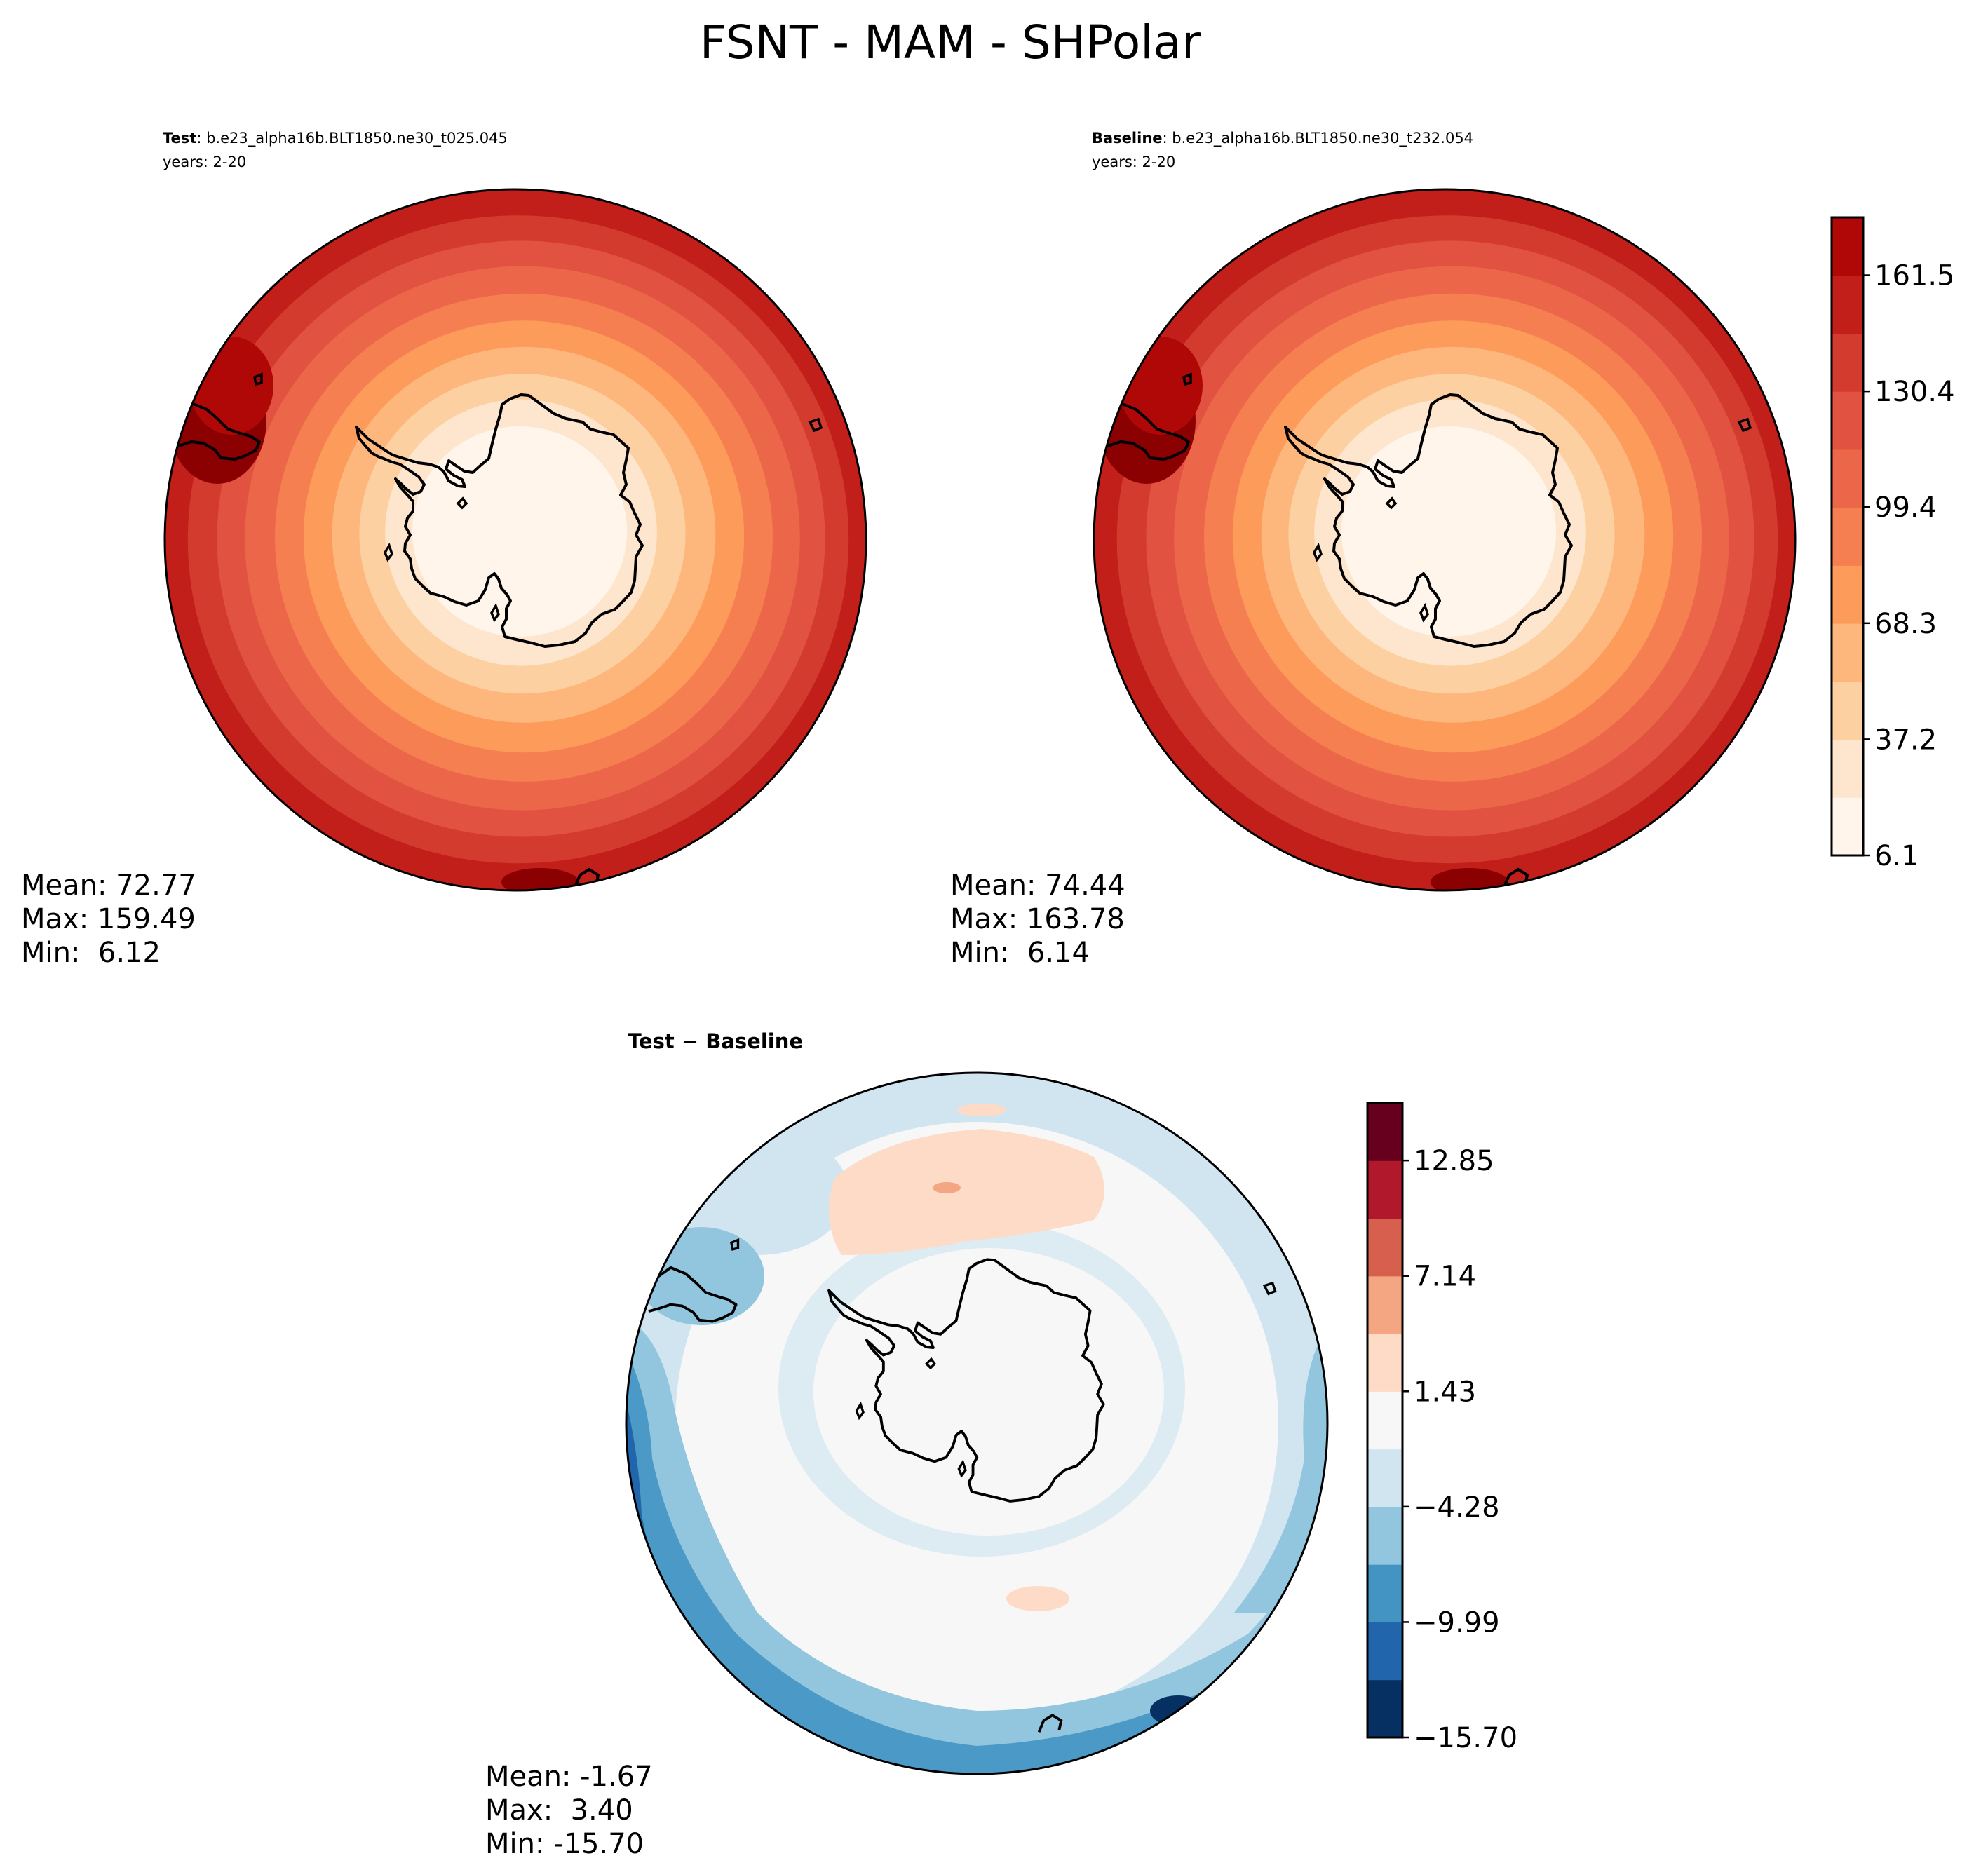 This screenshot has width=1988, height=1870. What do you see at coordinates (91, 953) in the screenshot?
I see `test-min-stat: Min: 6.12` at bounding box center [91, 953].